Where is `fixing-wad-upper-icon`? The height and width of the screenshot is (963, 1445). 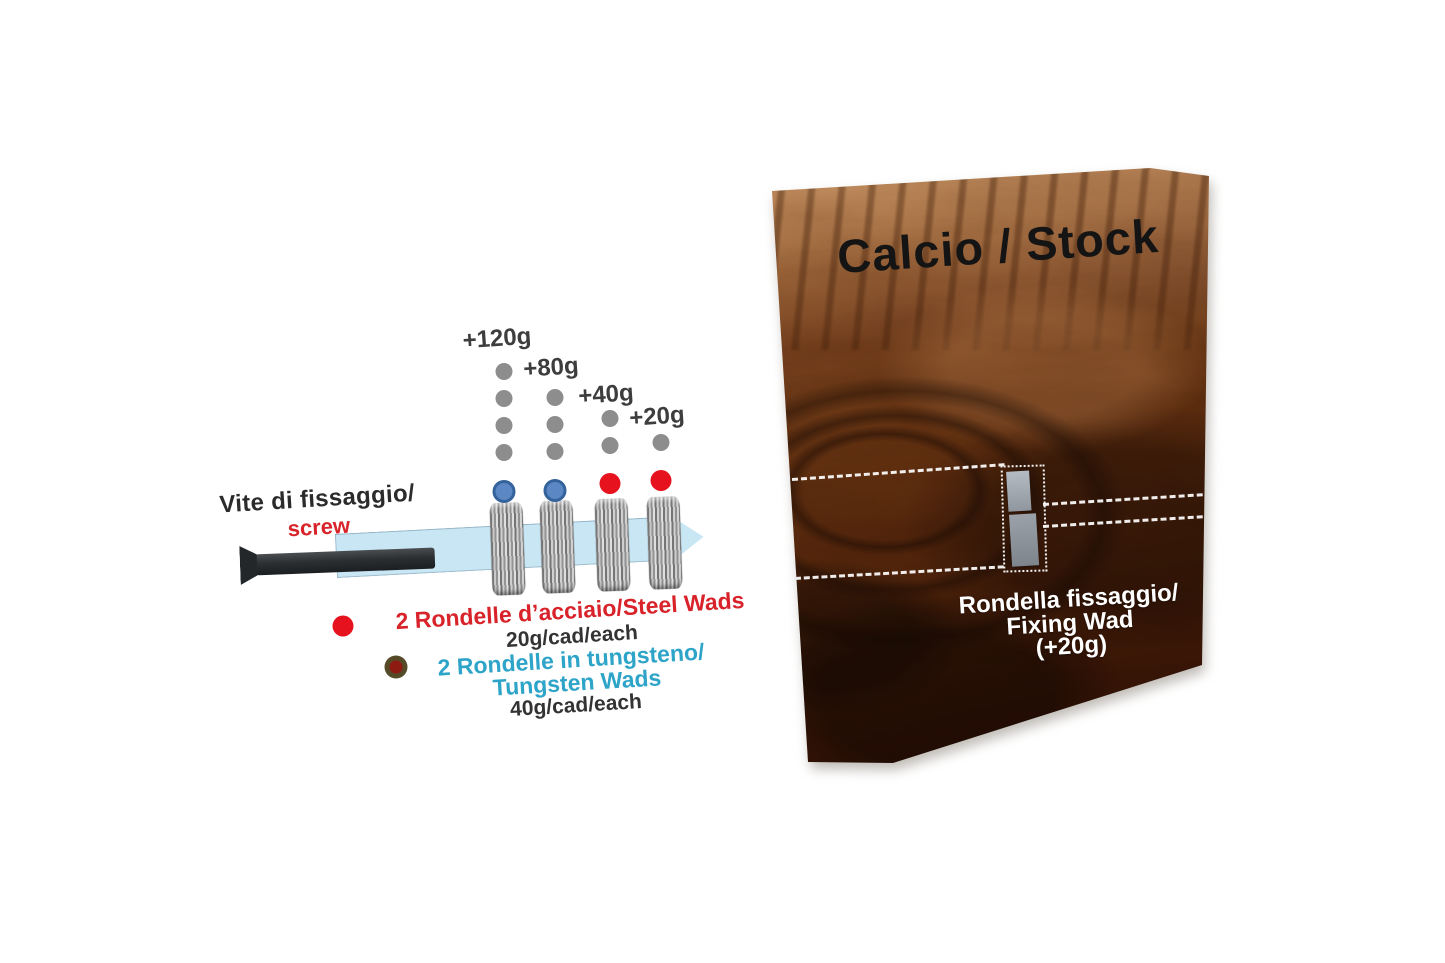 fixing-wad-upper-icon is located at coordinates (1019, 491).